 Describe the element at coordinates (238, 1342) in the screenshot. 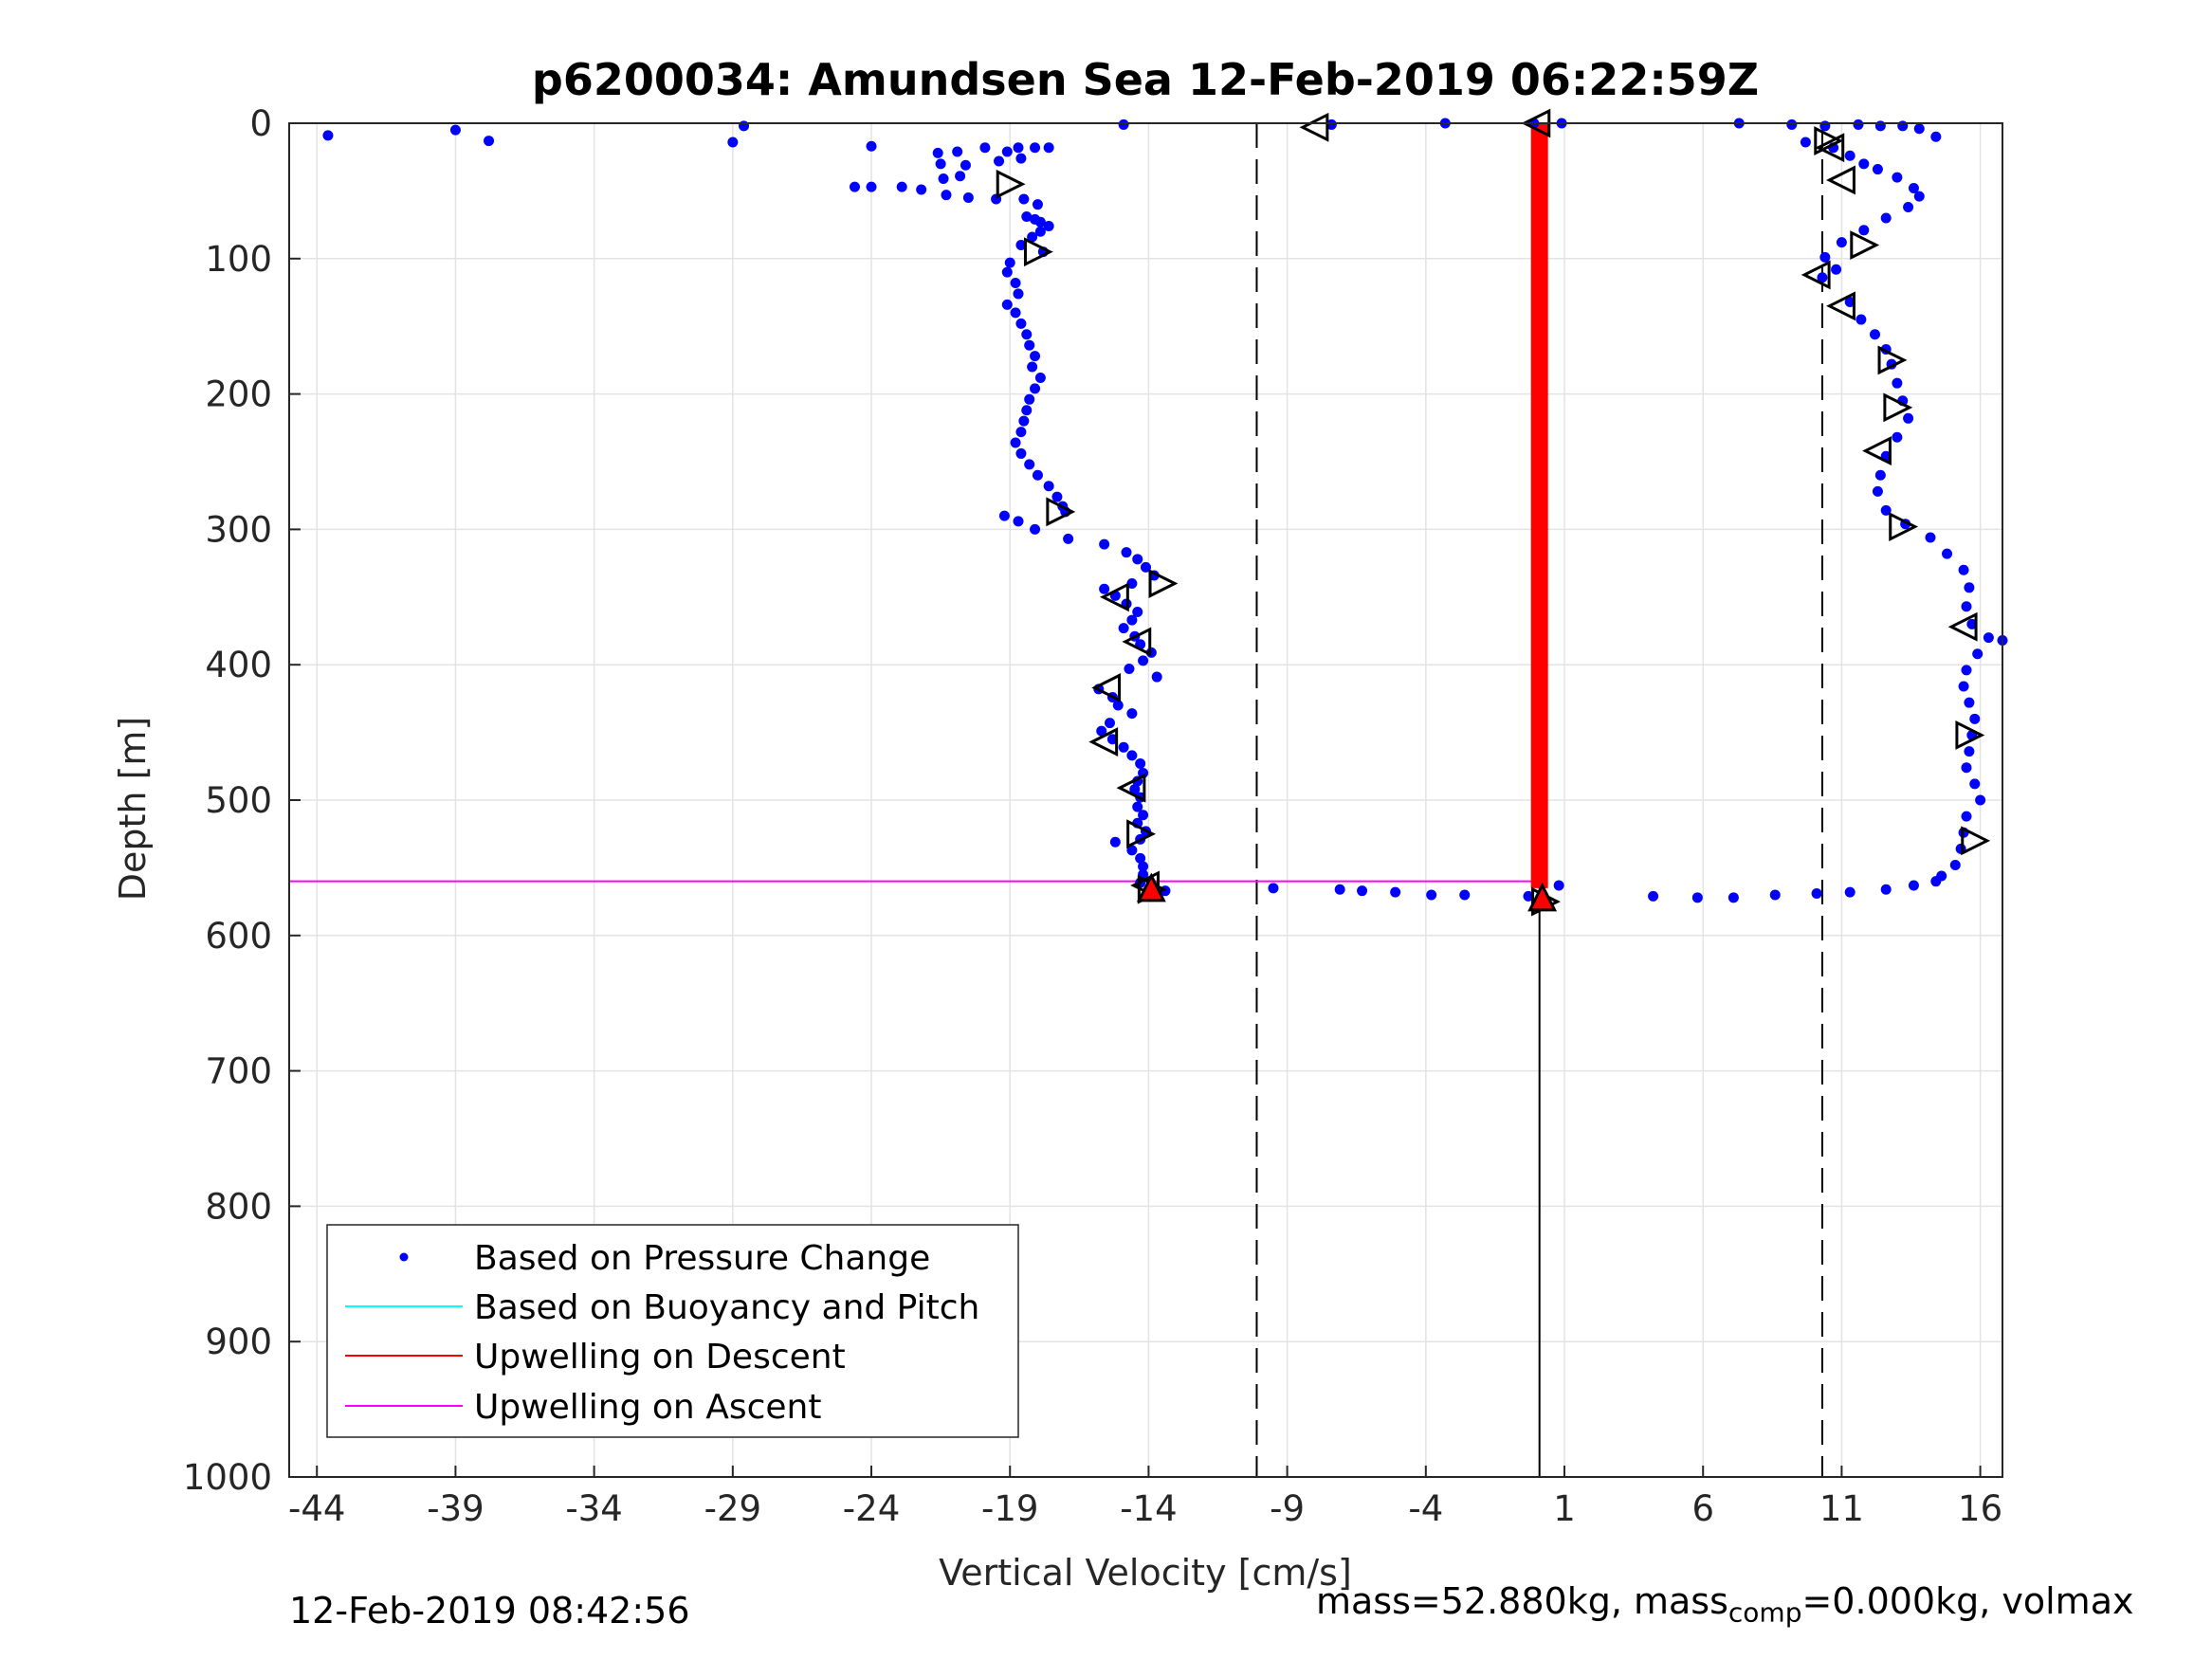

I see `y-tick-label: 900` at that location.